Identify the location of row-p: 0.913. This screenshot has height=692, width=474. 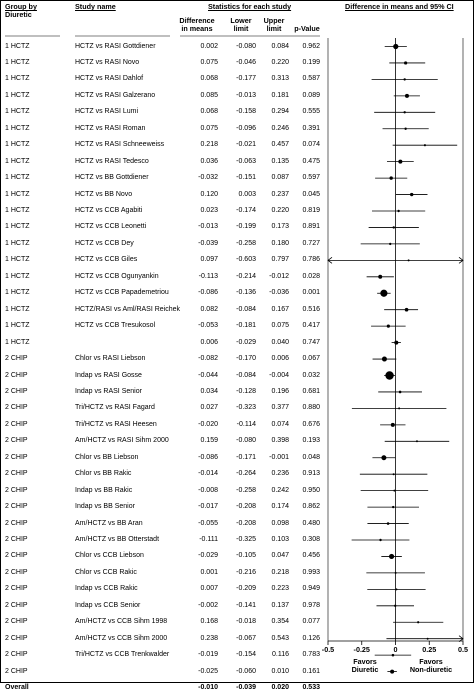
(311, 474).